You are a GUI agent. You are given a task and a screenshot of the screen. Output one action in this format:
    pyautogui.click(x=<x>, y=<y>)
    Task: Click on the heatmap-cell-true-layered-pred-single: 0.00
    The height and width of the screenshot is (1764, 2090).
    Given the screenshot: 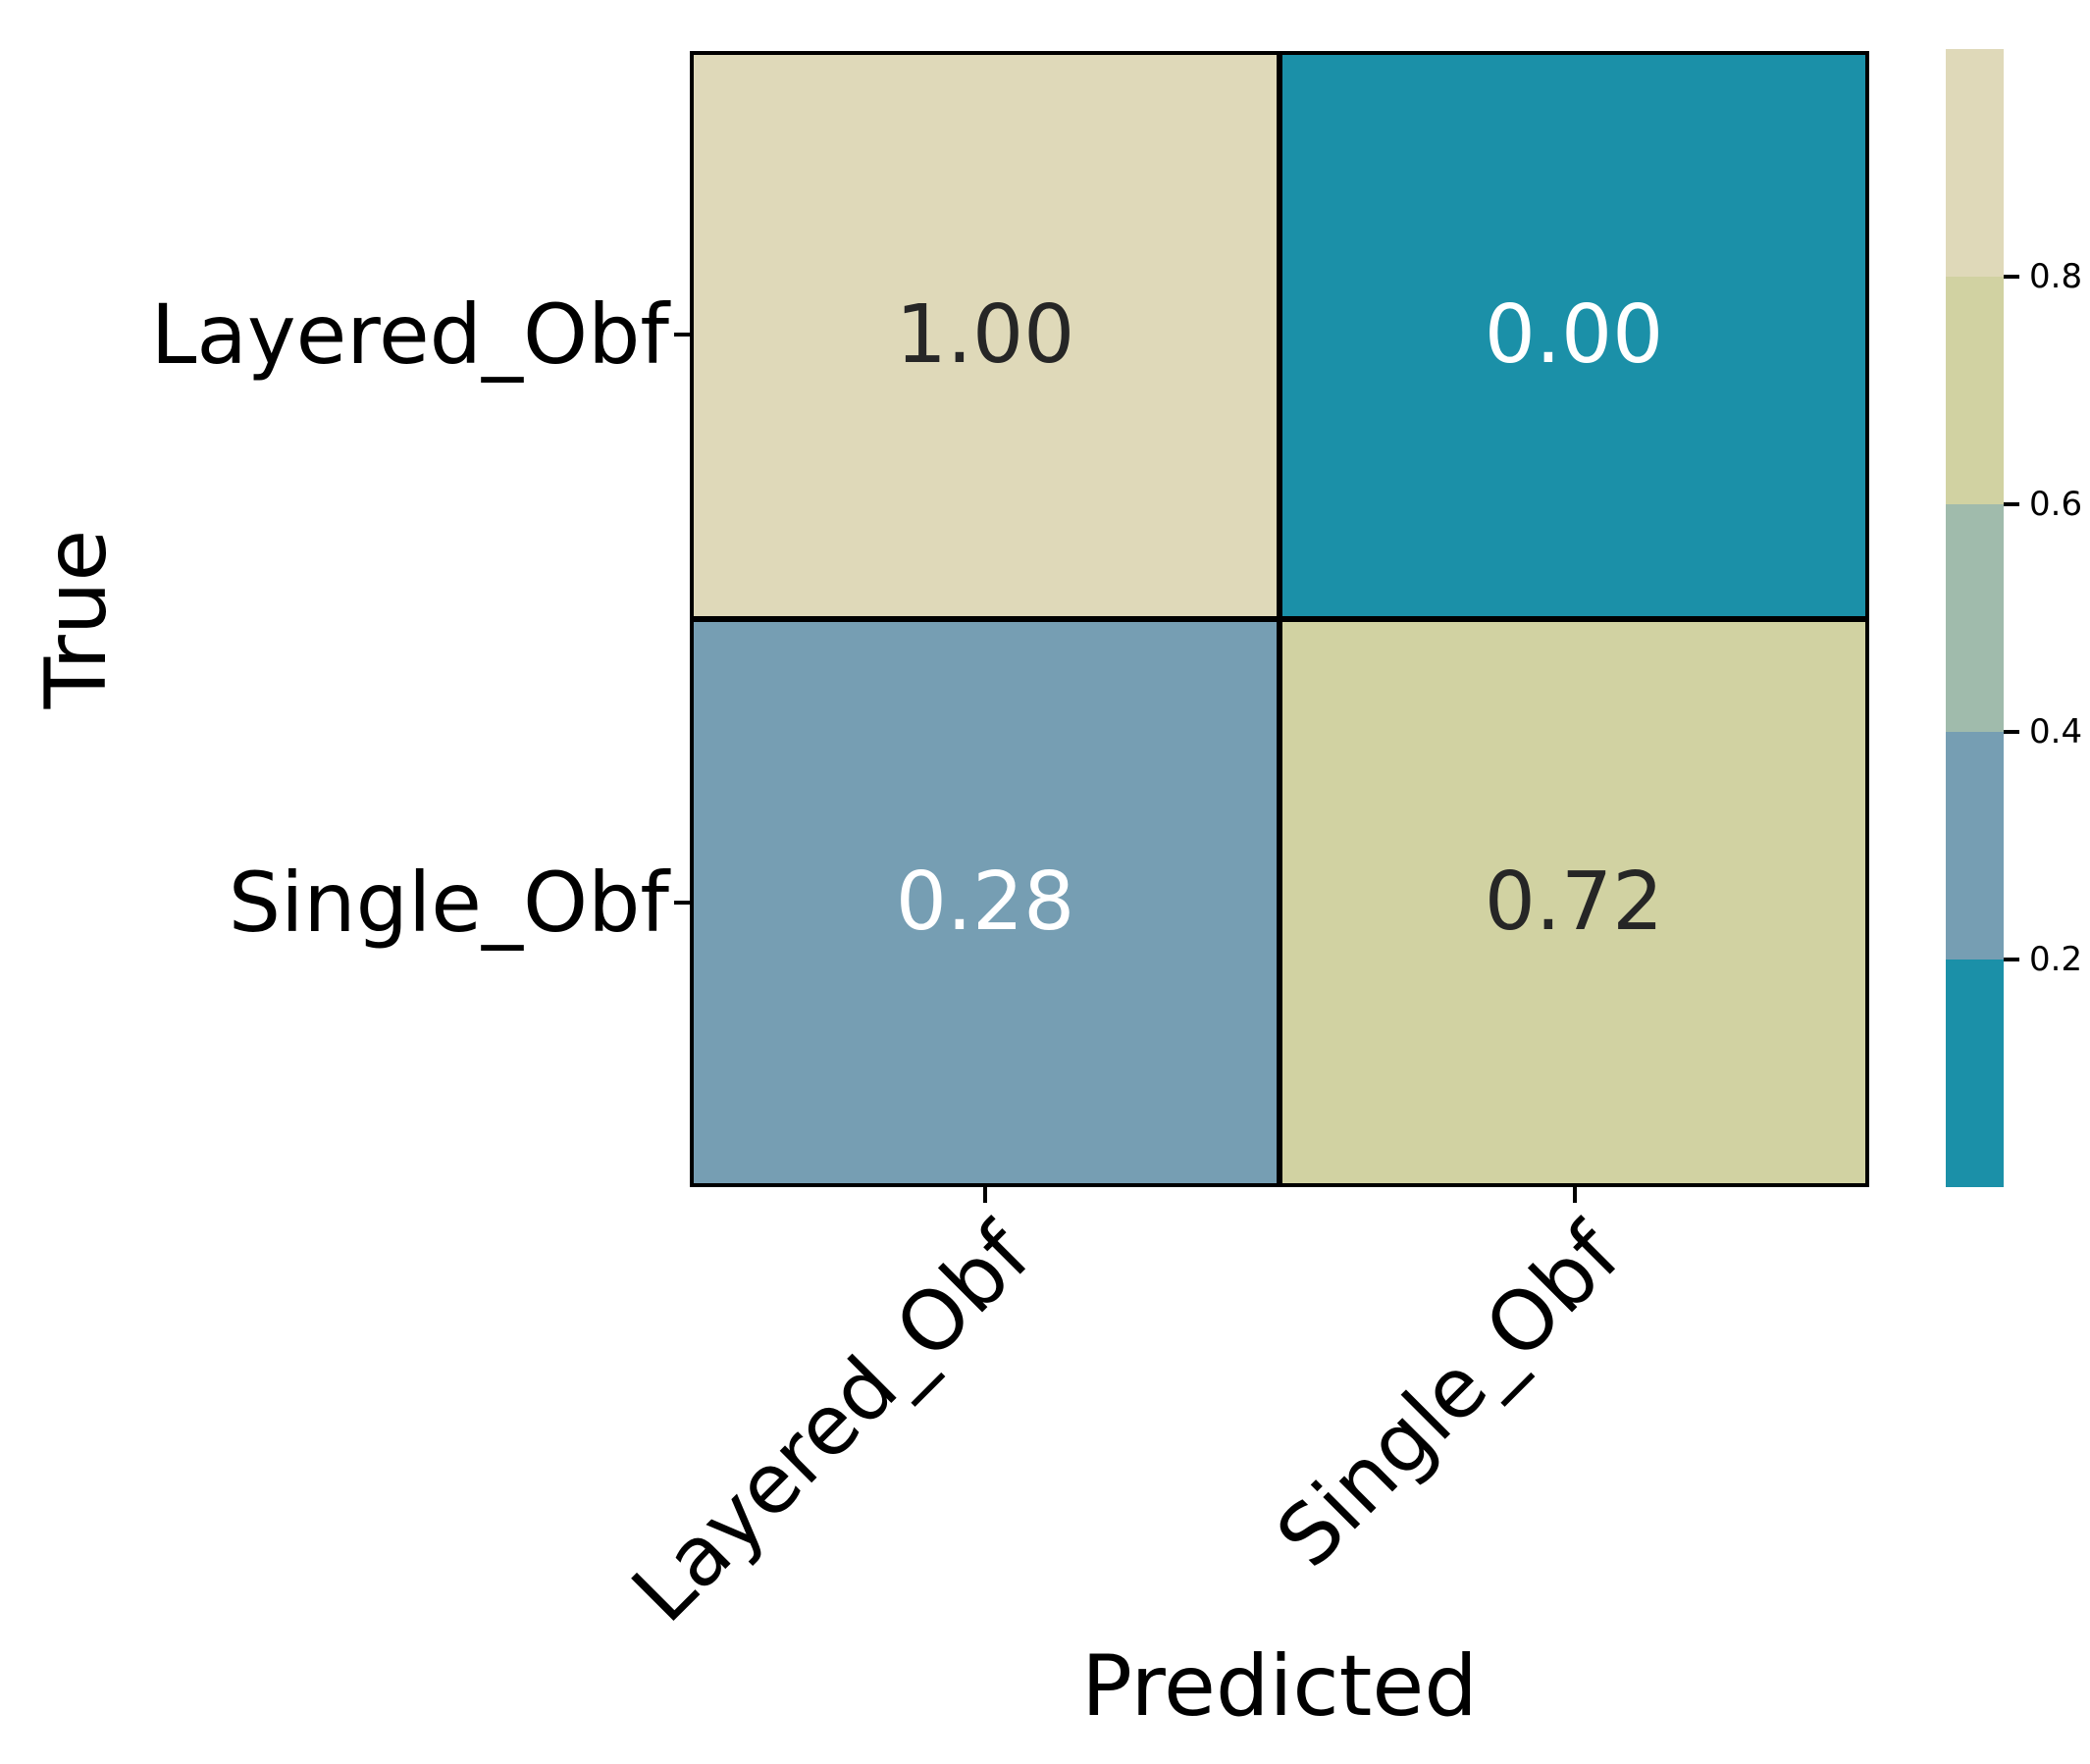 What is the action you would take?
    pyautogui.click(x=1574, y=335)
    